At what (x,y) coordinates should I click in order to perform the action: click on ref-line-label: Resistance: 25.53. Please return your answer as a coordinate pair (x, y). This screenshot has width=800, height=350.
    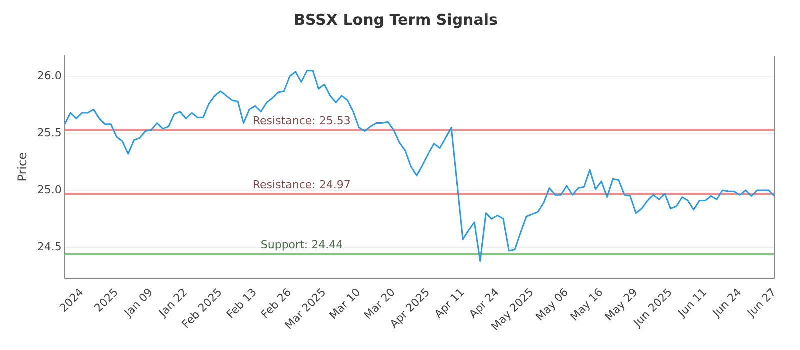
    Looking at the image, I should click on (301, 121).